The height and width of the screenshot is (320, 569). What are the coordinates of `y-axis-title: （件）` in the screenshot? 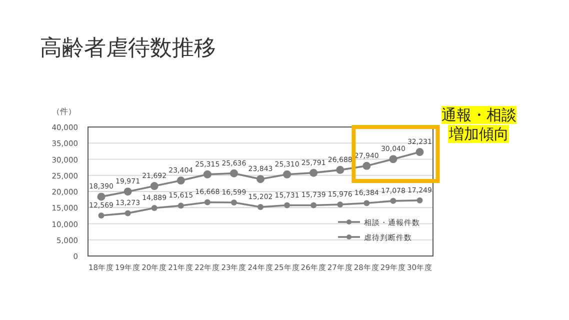 It's located at (64, 111).